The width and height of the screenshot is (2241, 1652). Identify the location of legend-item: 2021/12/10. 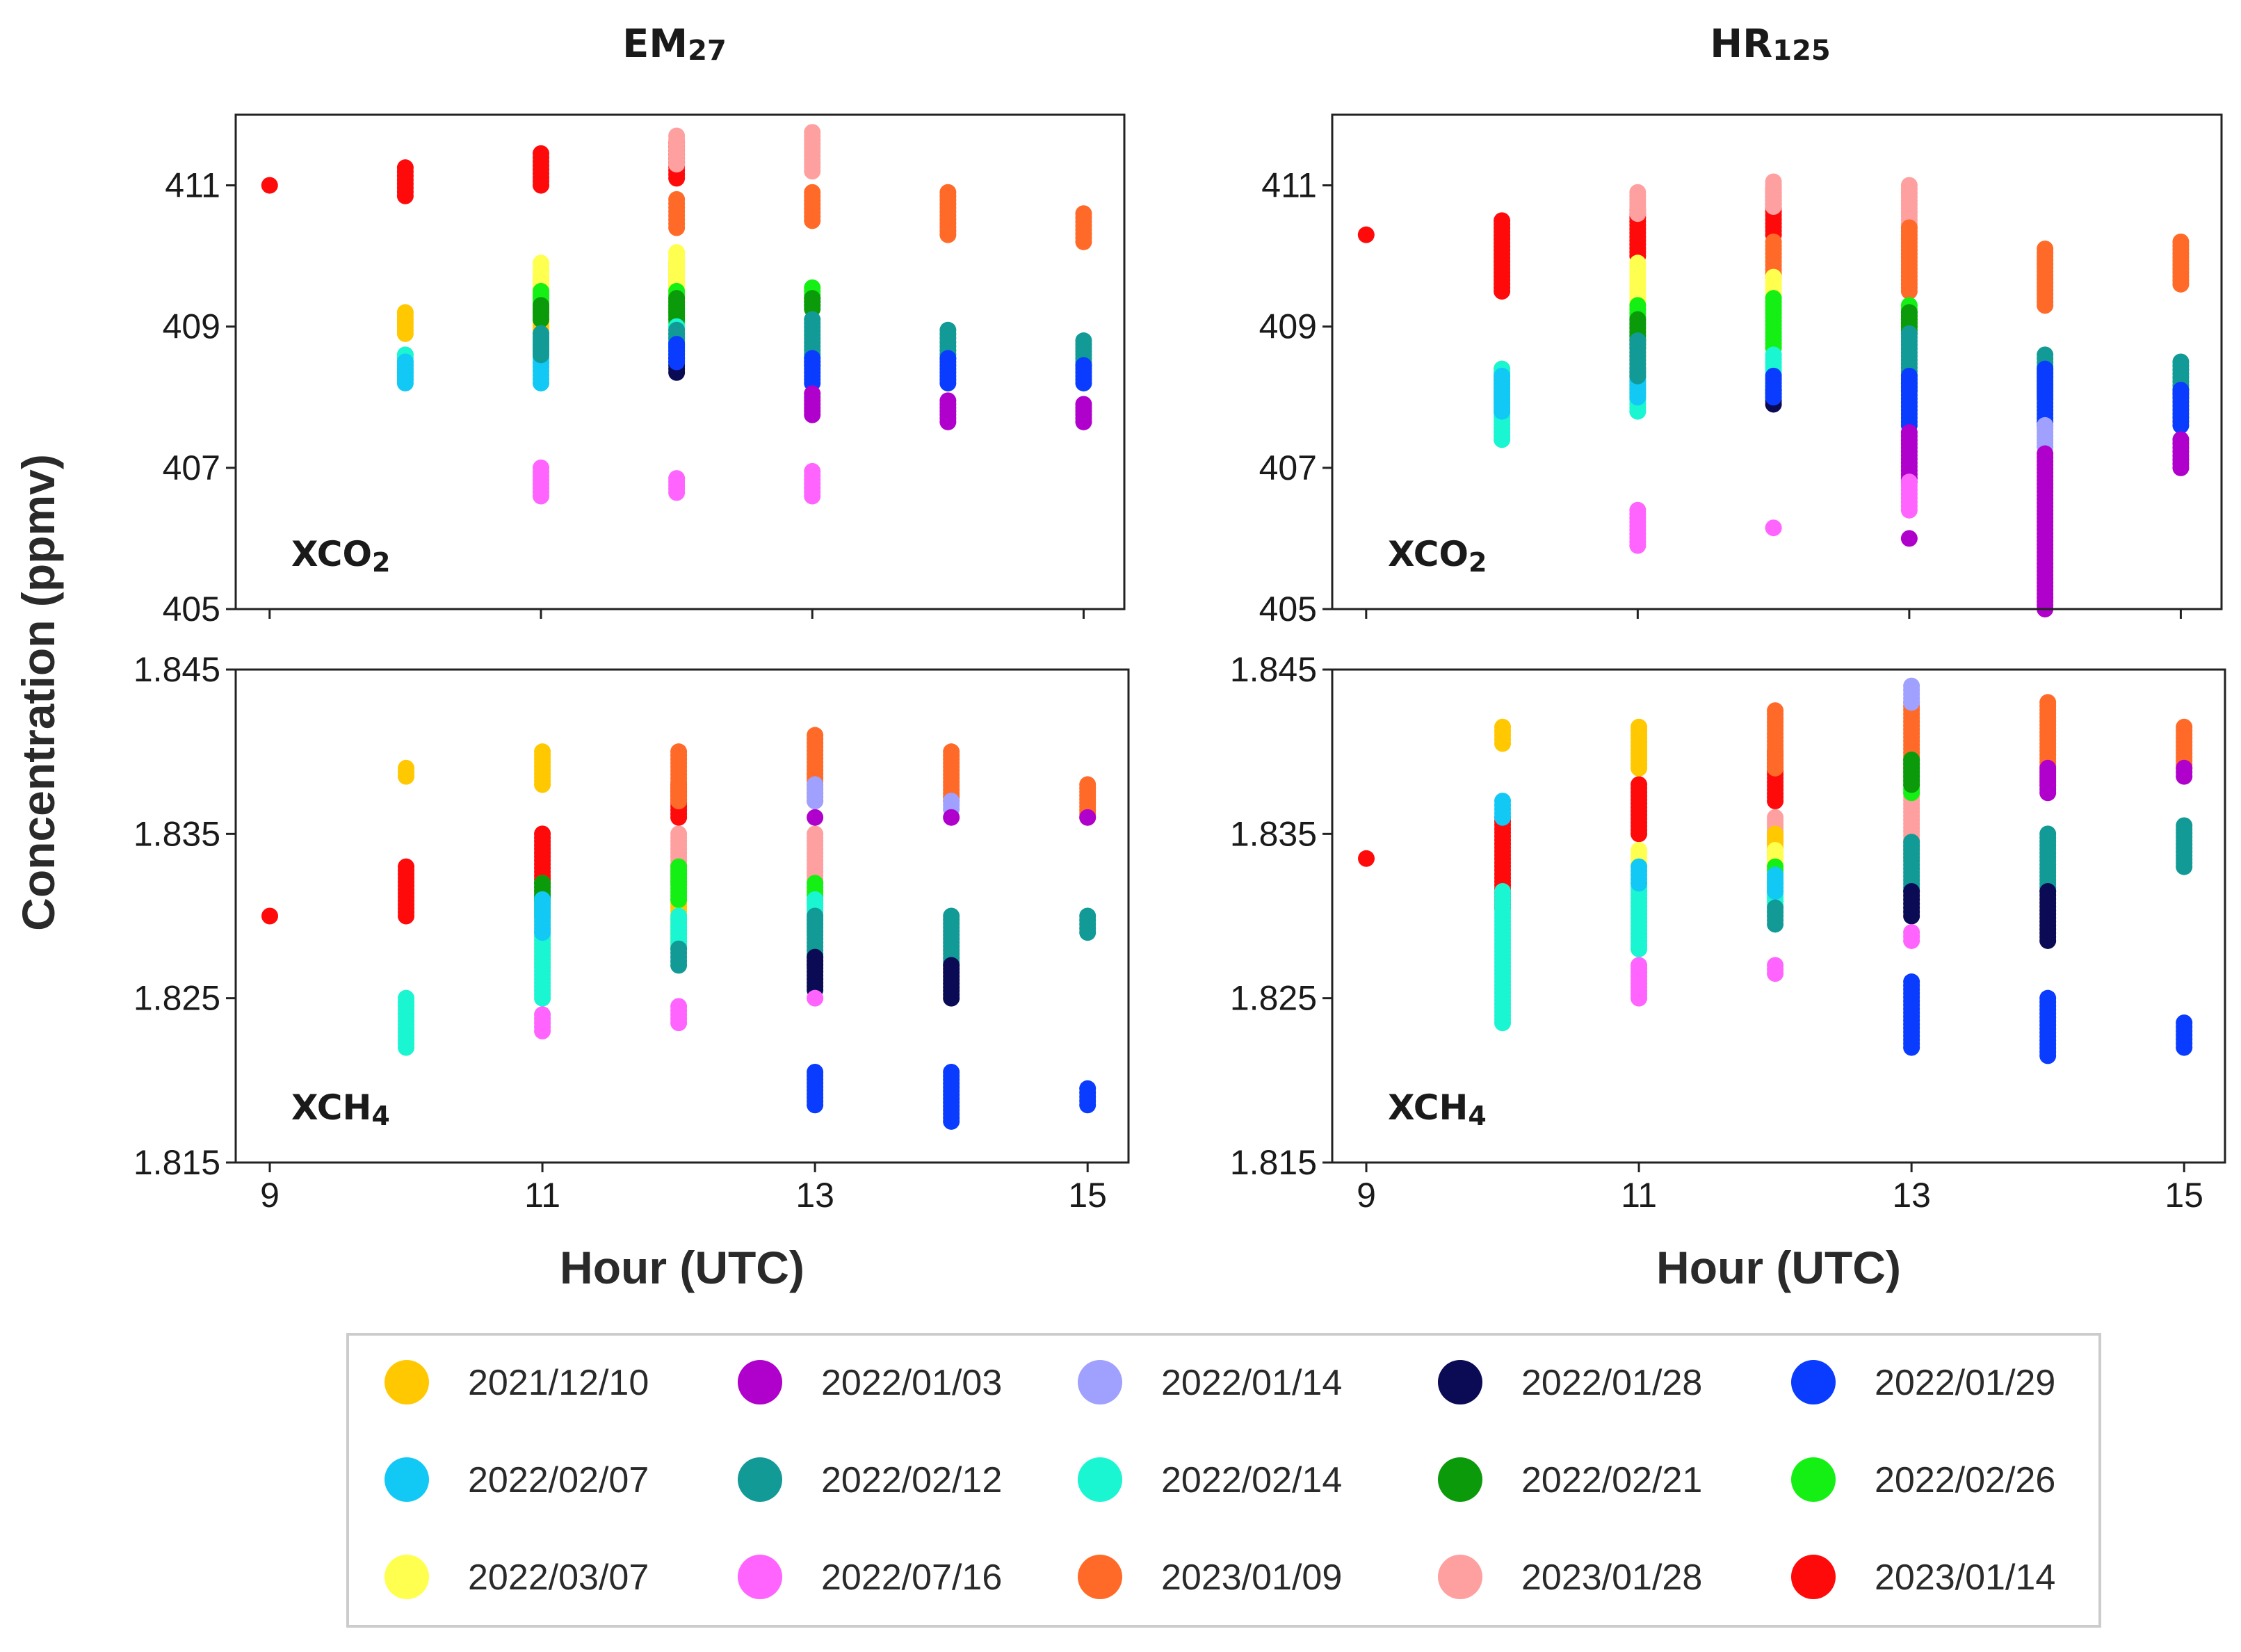
(517, 1382).